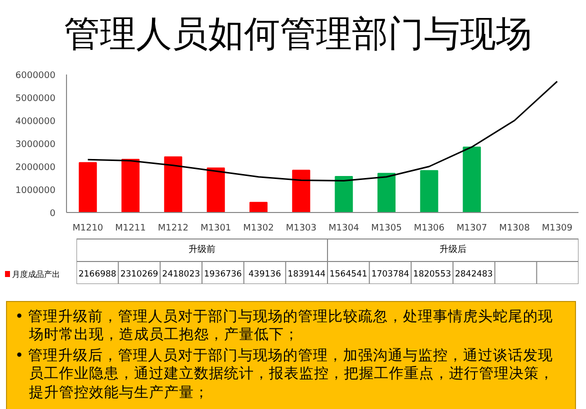 This screenshot has height=409, width=586. Describe the element at coordinates (264, 275) in the screenshot. I see `data-label: 439136` at that location.